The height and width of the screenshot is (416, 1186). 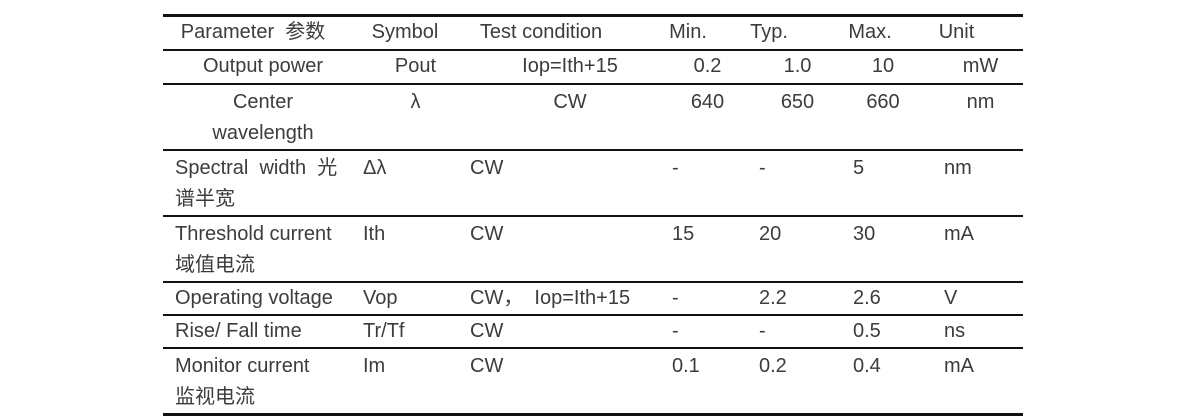 I want to click on cell-symbol: λ, so click(x=415, y=101).